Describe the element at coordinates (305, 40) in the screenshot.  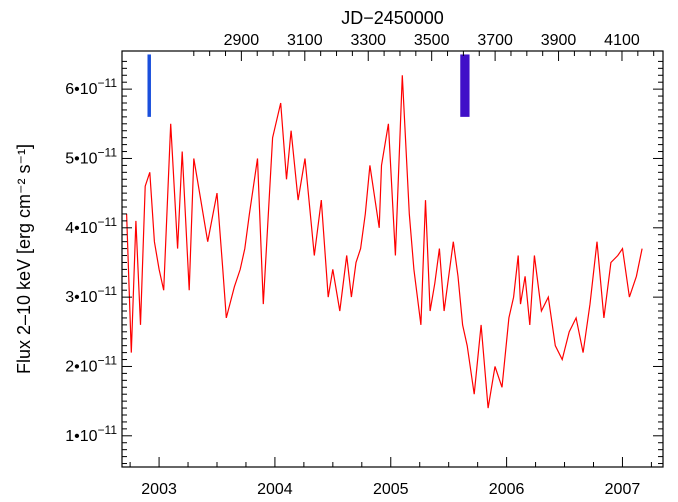
I see `top-tick-label: 3100` at that location.